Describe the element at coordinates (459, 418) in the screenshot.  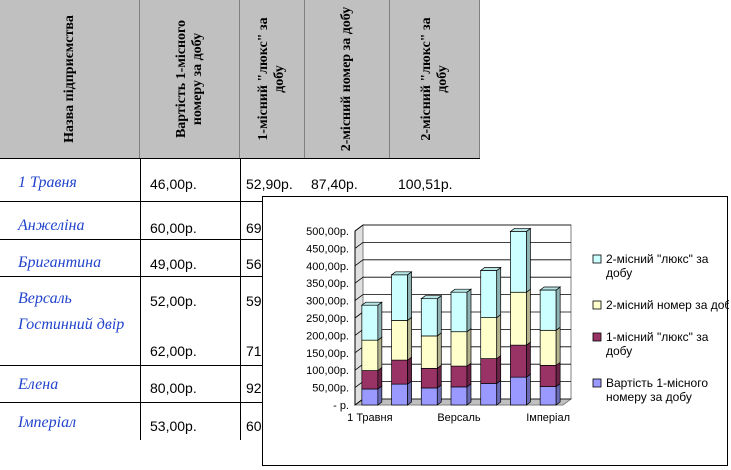
I see `x-tick-label: Версаль` at that location.